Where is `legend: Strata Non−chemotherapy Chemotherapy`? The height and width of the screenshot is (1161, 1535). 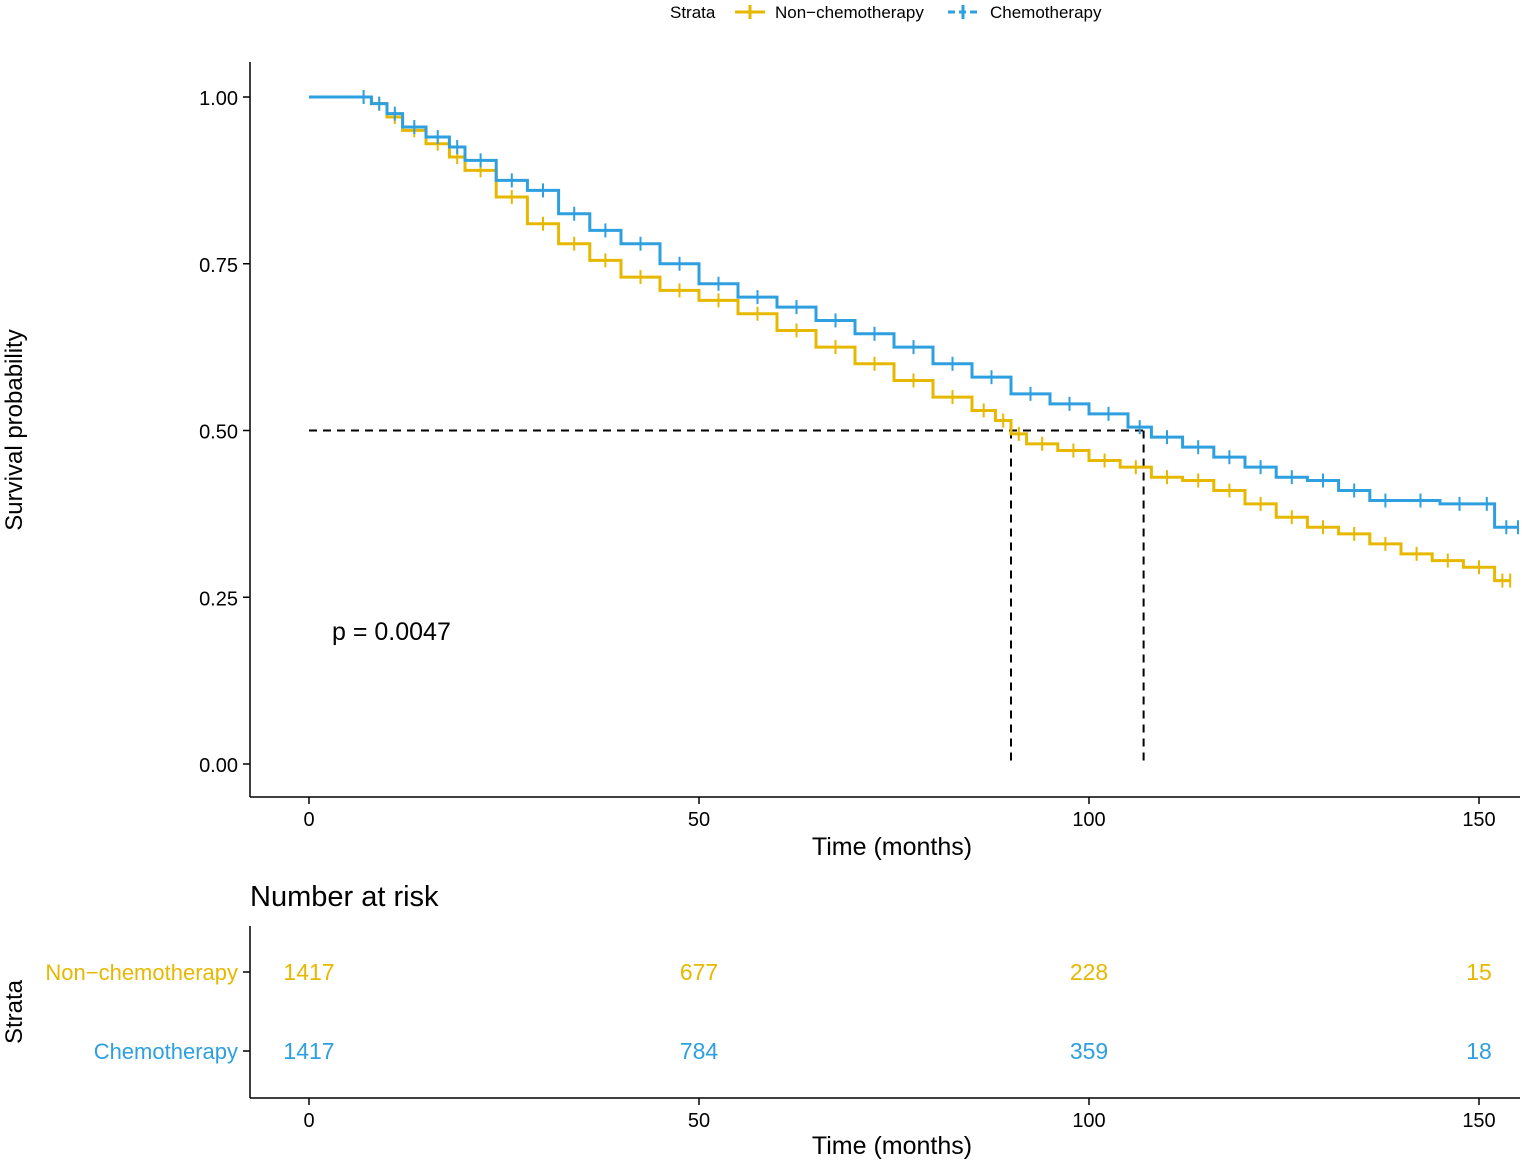
legend: Strata Non−chemotherapy Chemotherapy is located at coordinates (886, 12).